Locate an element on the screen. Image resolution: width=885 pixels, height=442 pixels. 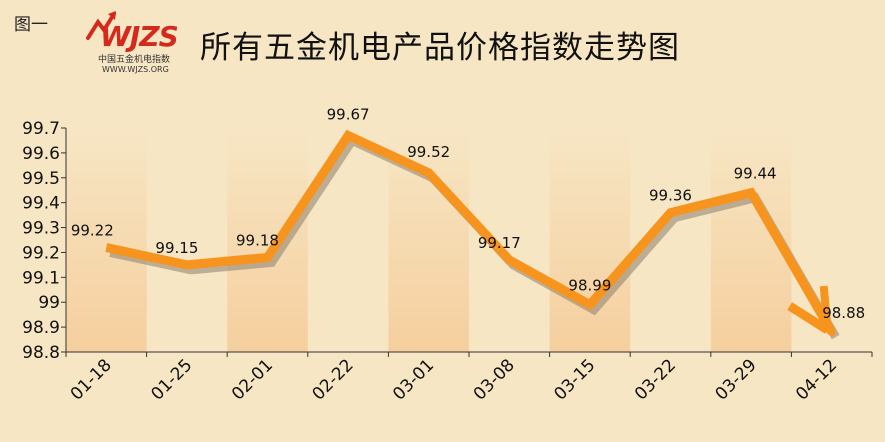
x-tick-label: 02-01 is located at coordinates (252, 379).